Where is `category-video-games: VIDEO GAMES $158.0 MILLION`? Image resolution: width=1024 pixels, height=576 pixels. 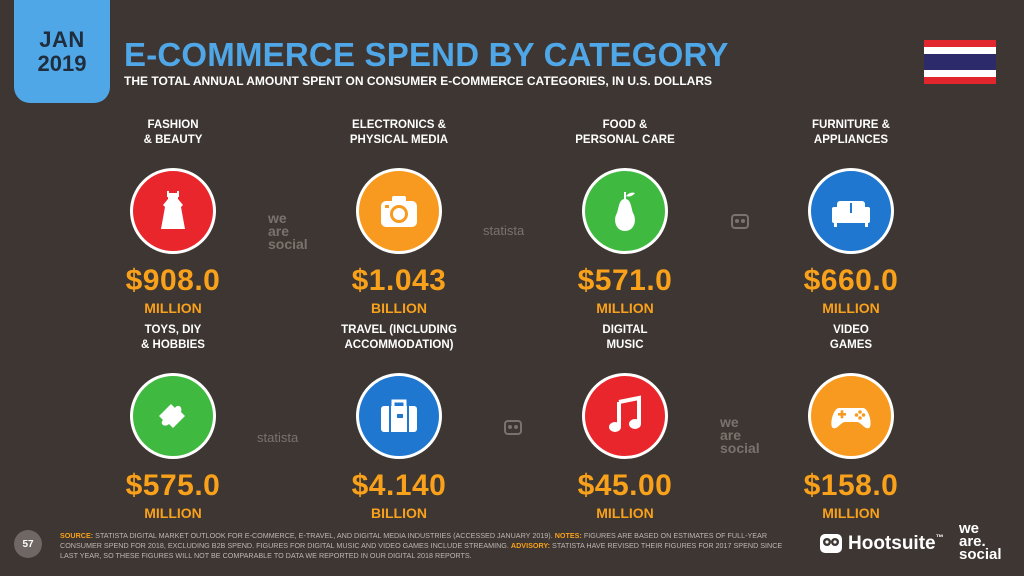 category-video-games: VIDEO GAMES $158.0 MILLION is located at coordinates (851, 423).